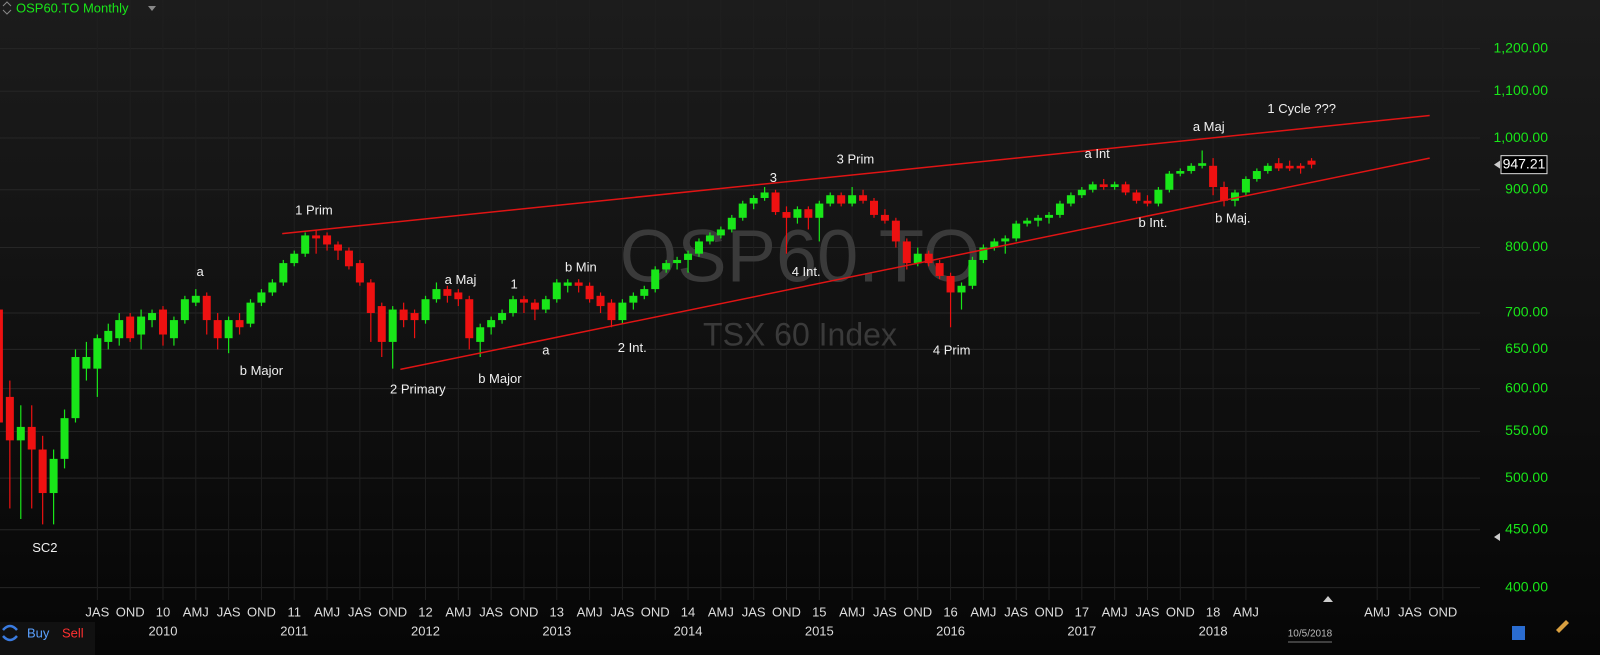 The image size is (1600, 655). Describe the element at coordinates (1301, 108) in the screenshot. I see `annotation: 1 Cycle ???` at that location.